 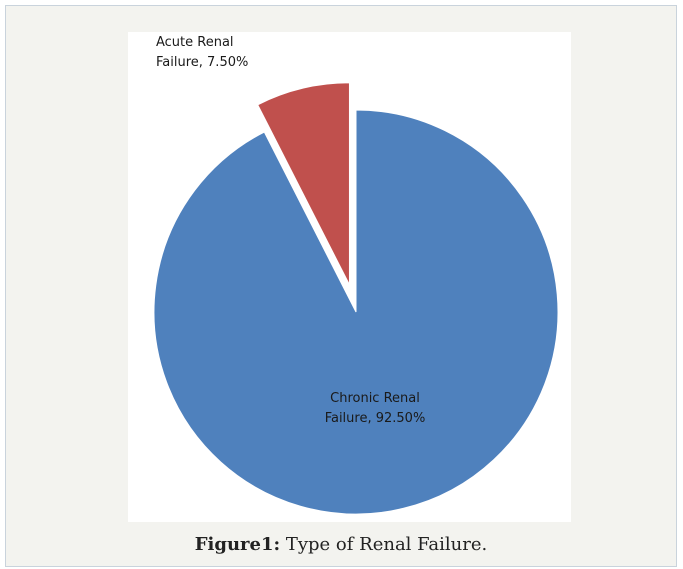 I want to click on pie-slice-label-1: Chronic Renal Failure, 92.50%, so click(x=375, y=408).